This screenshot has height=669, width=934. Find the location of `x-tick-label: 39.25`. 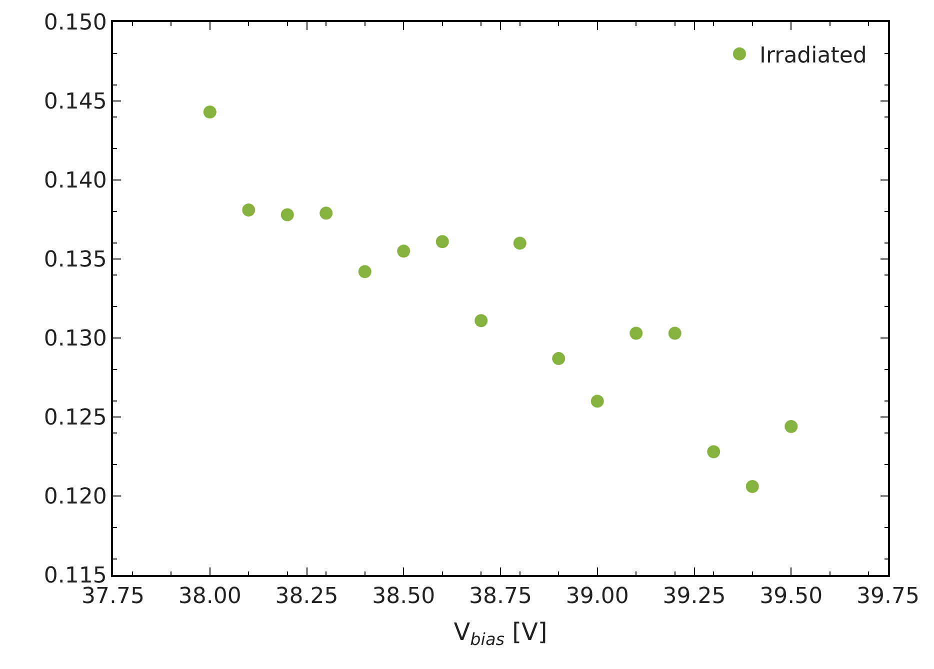

x-tick-label: 39.25 is located at coordinates (694, 597).